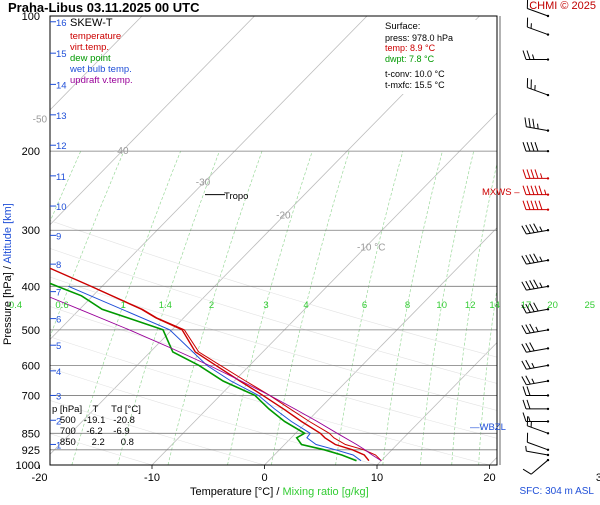  I want to click on legend-item-dew-point: dew point, so click(101, 58).